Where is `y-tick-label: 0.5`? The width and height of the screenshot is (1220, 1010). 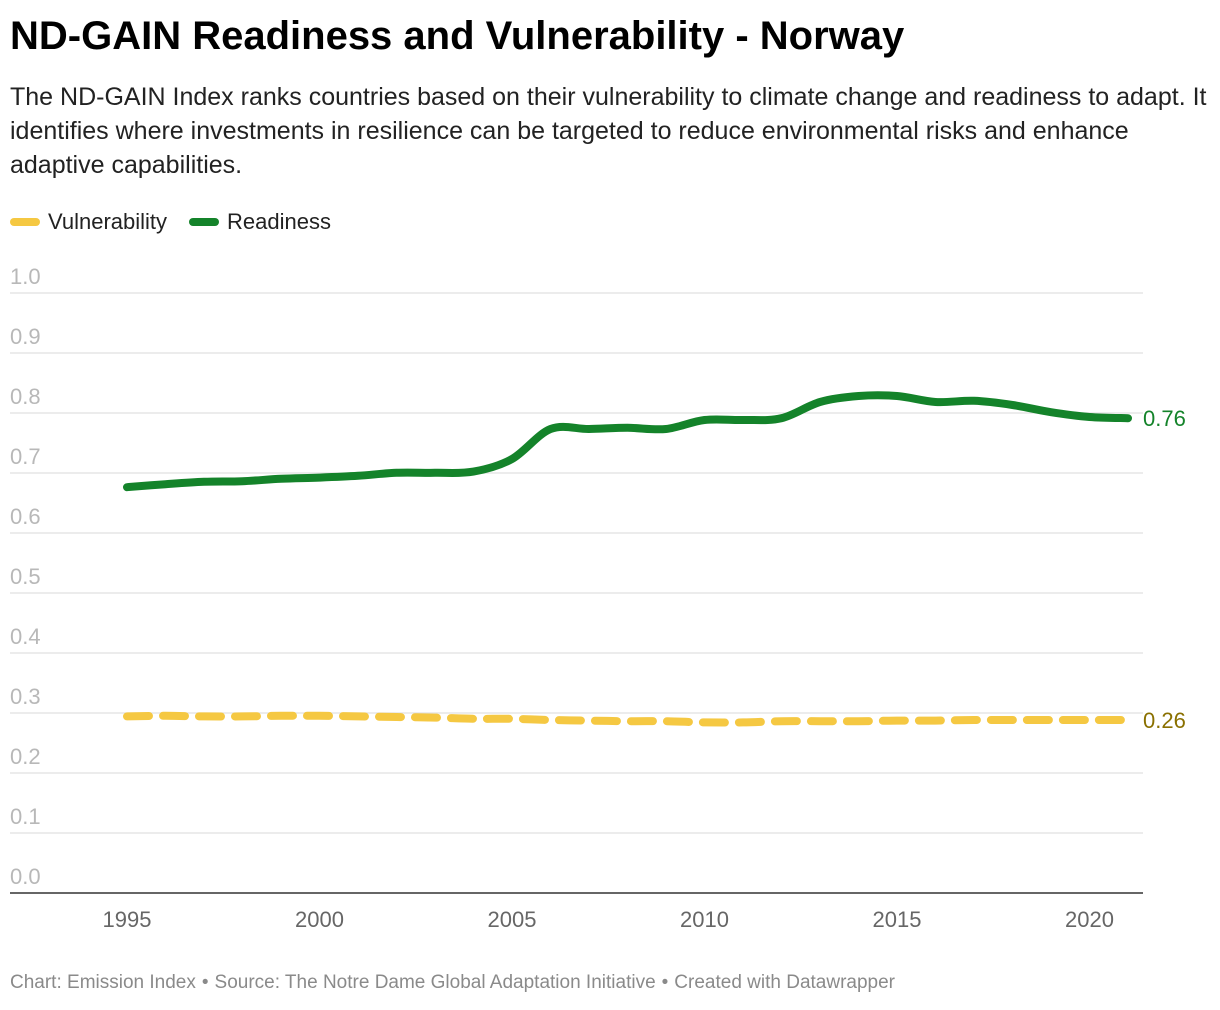
y-tick-label: 0.5 is located at coordinates (25, 576).